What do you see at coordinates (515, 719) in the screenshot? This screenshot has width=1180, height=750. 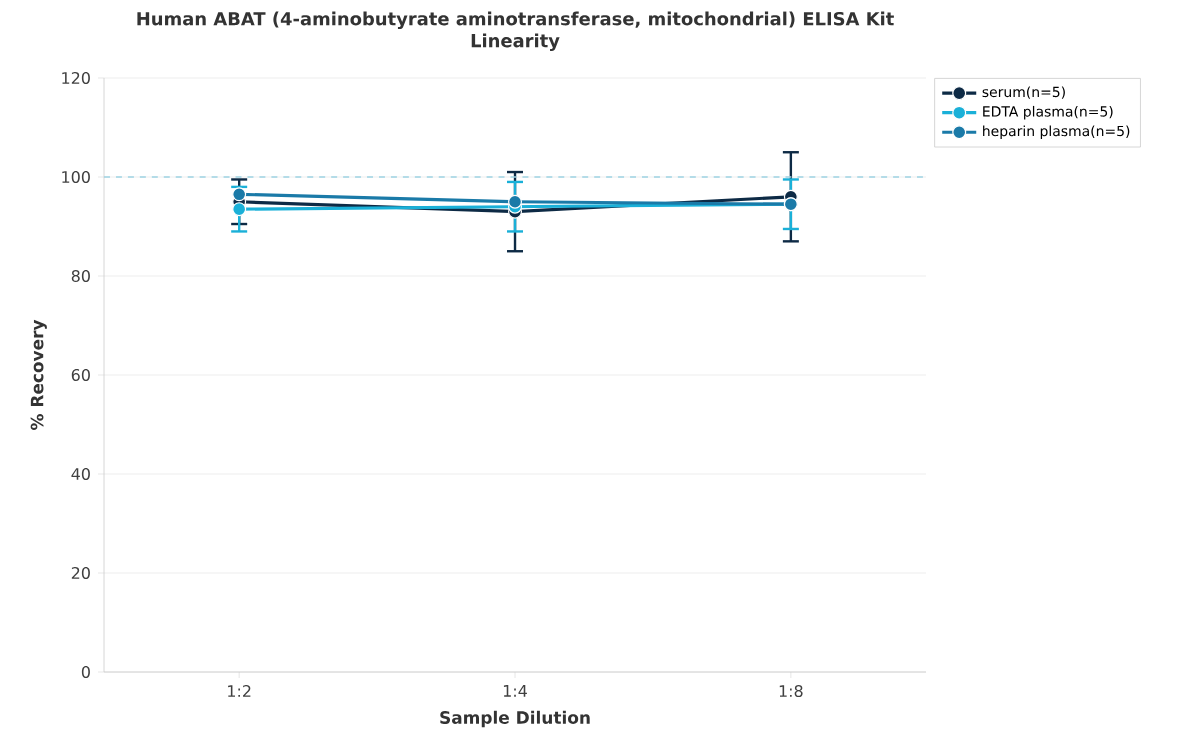 I see `x-axis-title: Sample Dilution` at bounding box center [515, 719].